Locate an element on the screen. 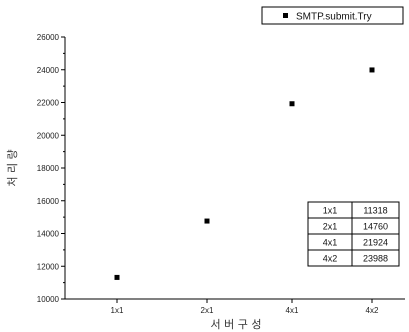 Image resolution: width=409 pixels, height=332 pixels. y-tick-label: 22000 is located at coordinates (48, 103).